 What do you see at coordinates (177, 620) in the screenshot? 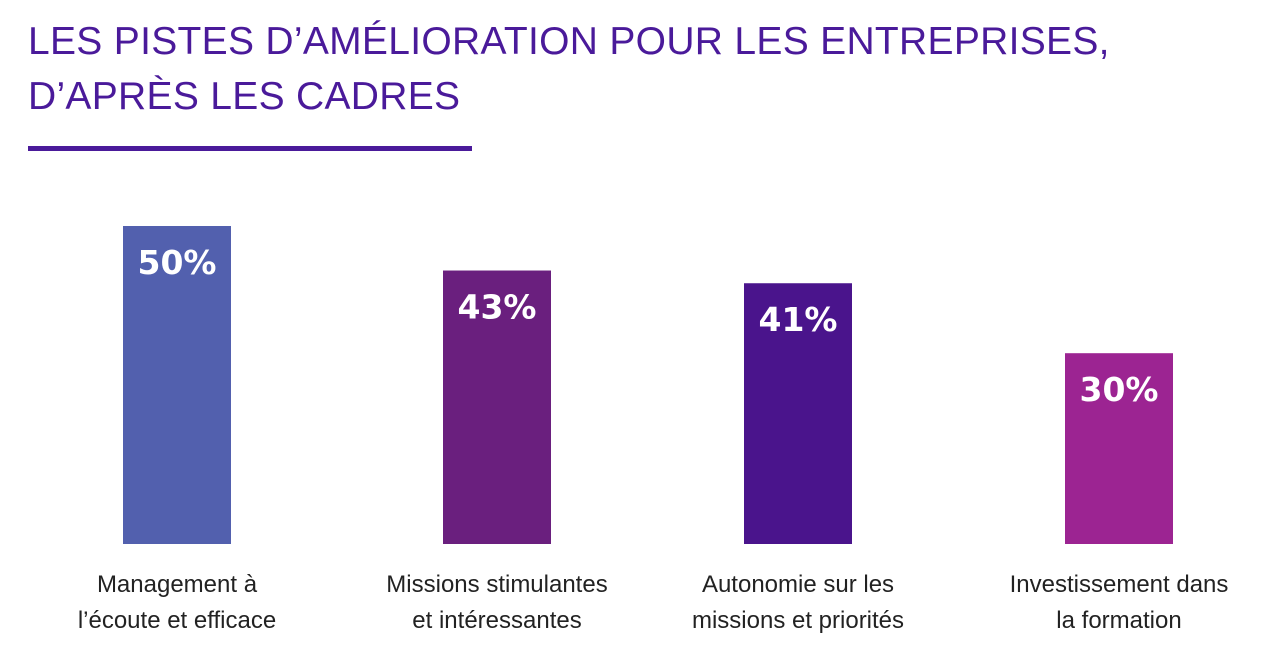
I see `category-label-1-line-2: l’écoute et efficace` at bounding box center [177, 620].